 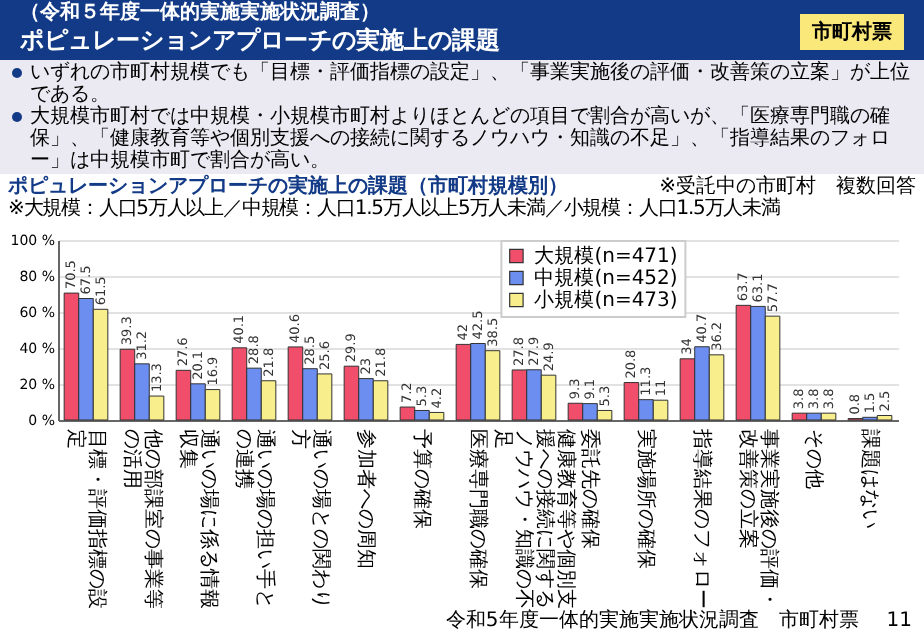 I want to click on x-tick-label: 事業実施後の評価・改善策の立案, so click(x=758, y=519).